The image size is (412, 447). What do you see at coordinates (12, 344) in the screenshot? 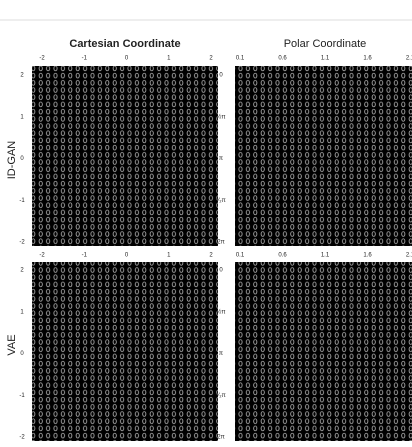
I see `row-label: VAE` at bounding box center [12, 344].